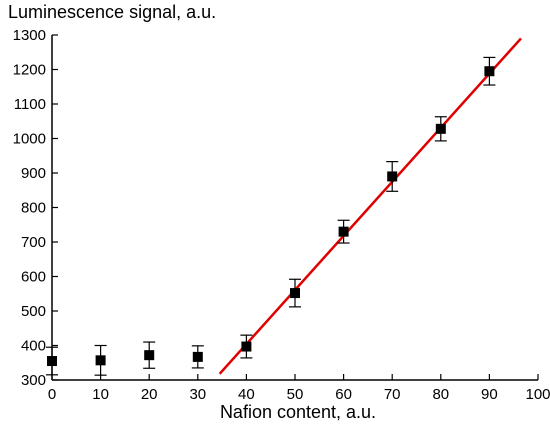 Image resolution: width=550 pixels, height=433 pixels. I want to click on y-tick-label: 1200, so click(29, 70).